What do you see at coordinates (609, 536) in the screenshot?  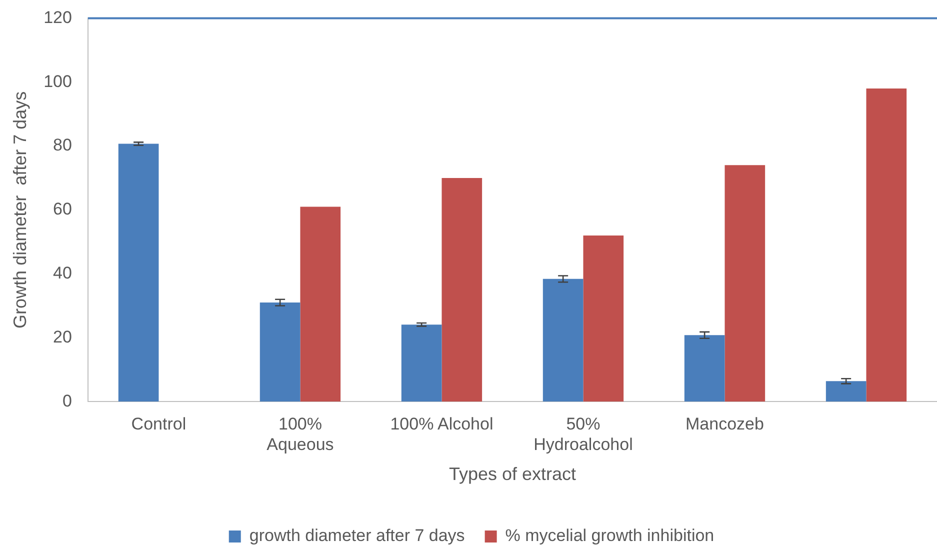 I see `legend-label: % mycelial growth inhibition` at bounding box center [609, 536].